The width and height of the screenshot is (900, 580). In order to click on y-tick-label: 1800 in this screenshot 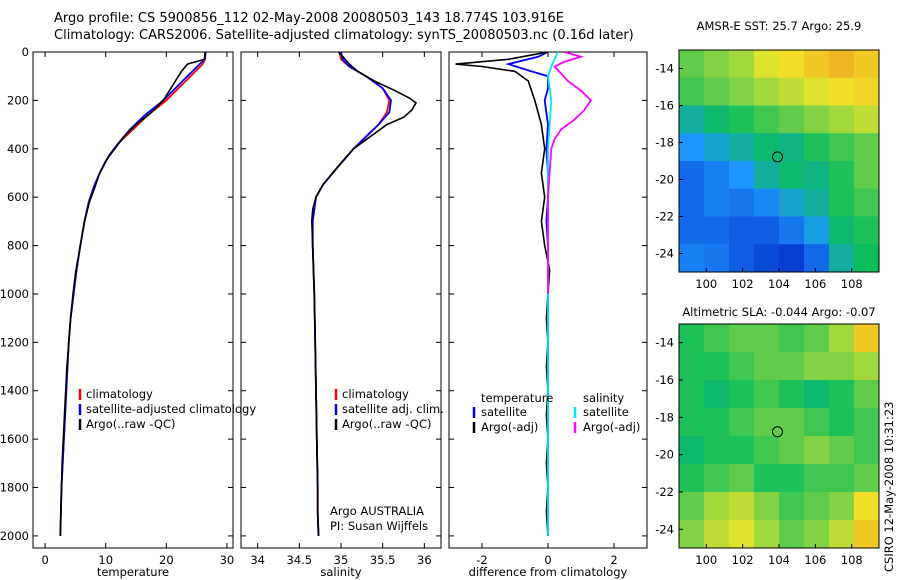, I will do `click(14, 488)`.